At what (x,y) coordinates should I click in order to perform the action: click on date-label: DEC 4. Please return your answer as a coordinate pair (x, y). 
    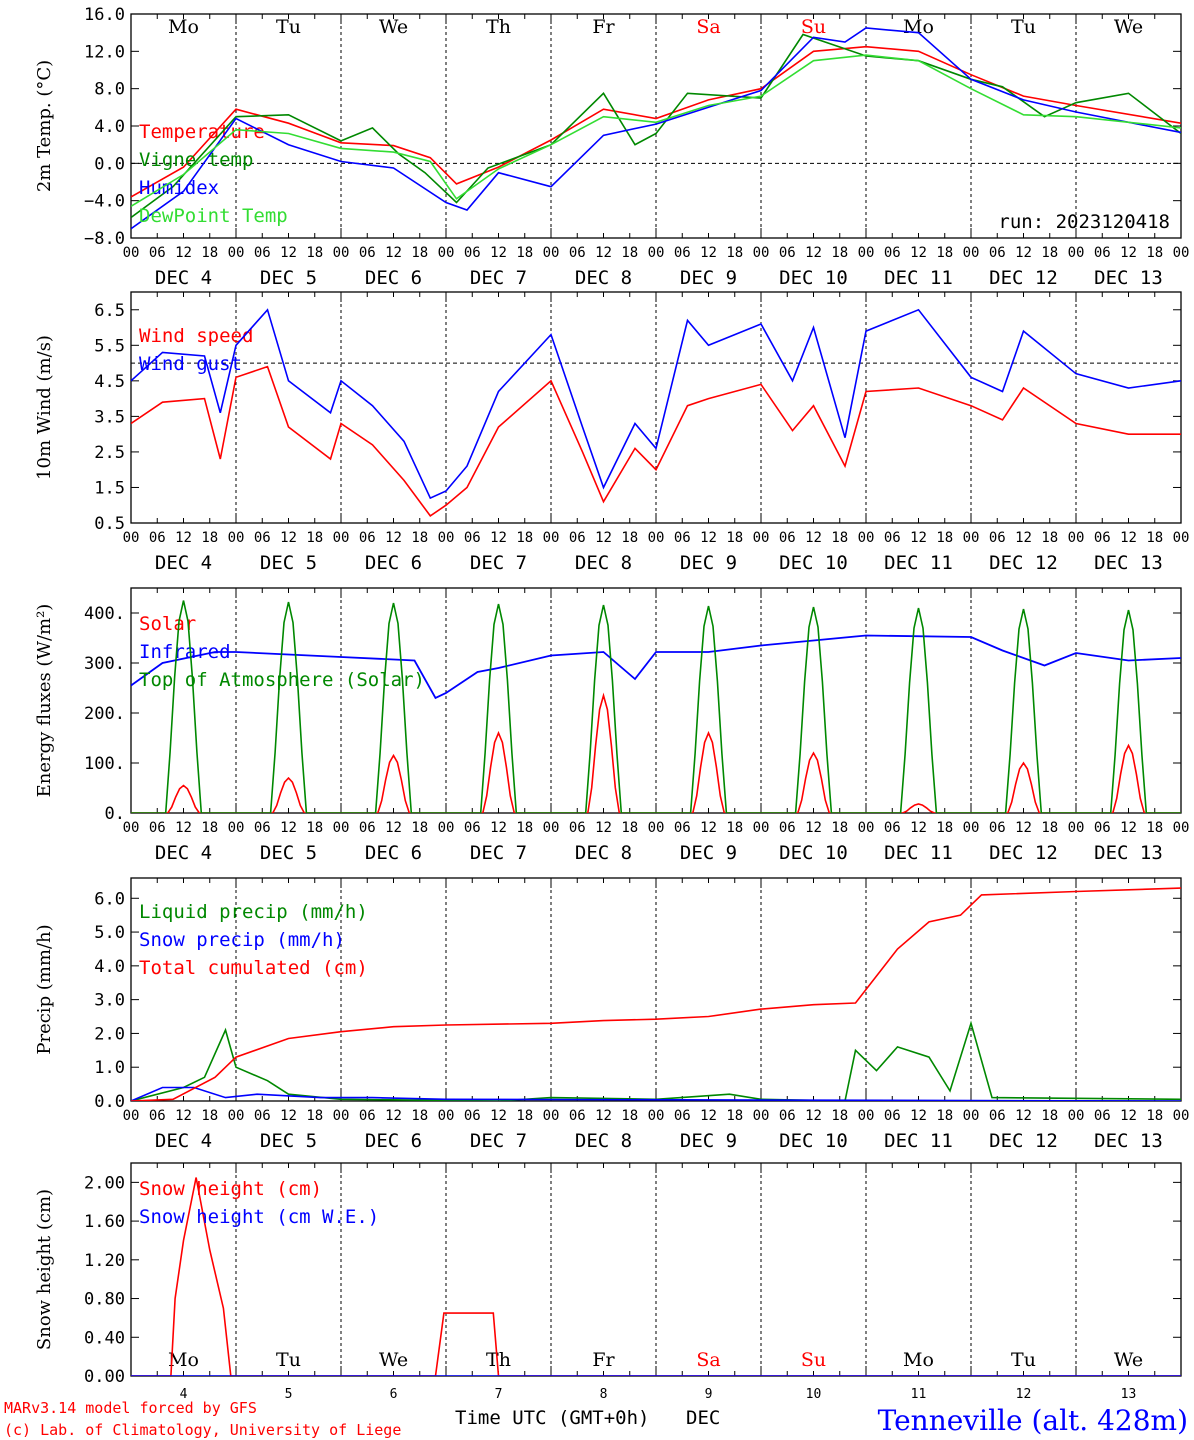
    Looking at the image, I should click on (183, 1141).